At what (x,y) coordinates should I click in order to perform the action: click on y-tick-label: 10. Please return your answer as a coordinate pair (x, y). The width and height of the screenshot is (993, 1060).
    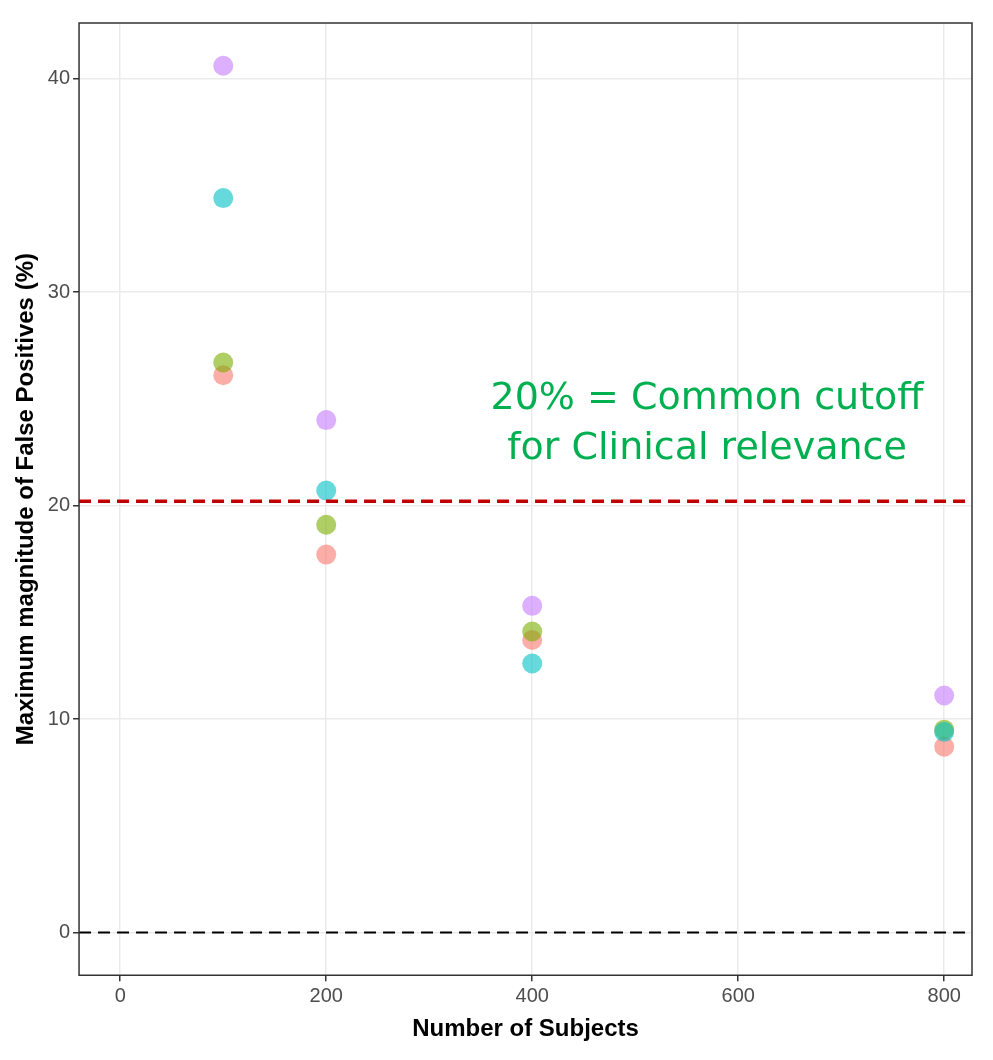
    Looking at the image, I should click on (59, 717).